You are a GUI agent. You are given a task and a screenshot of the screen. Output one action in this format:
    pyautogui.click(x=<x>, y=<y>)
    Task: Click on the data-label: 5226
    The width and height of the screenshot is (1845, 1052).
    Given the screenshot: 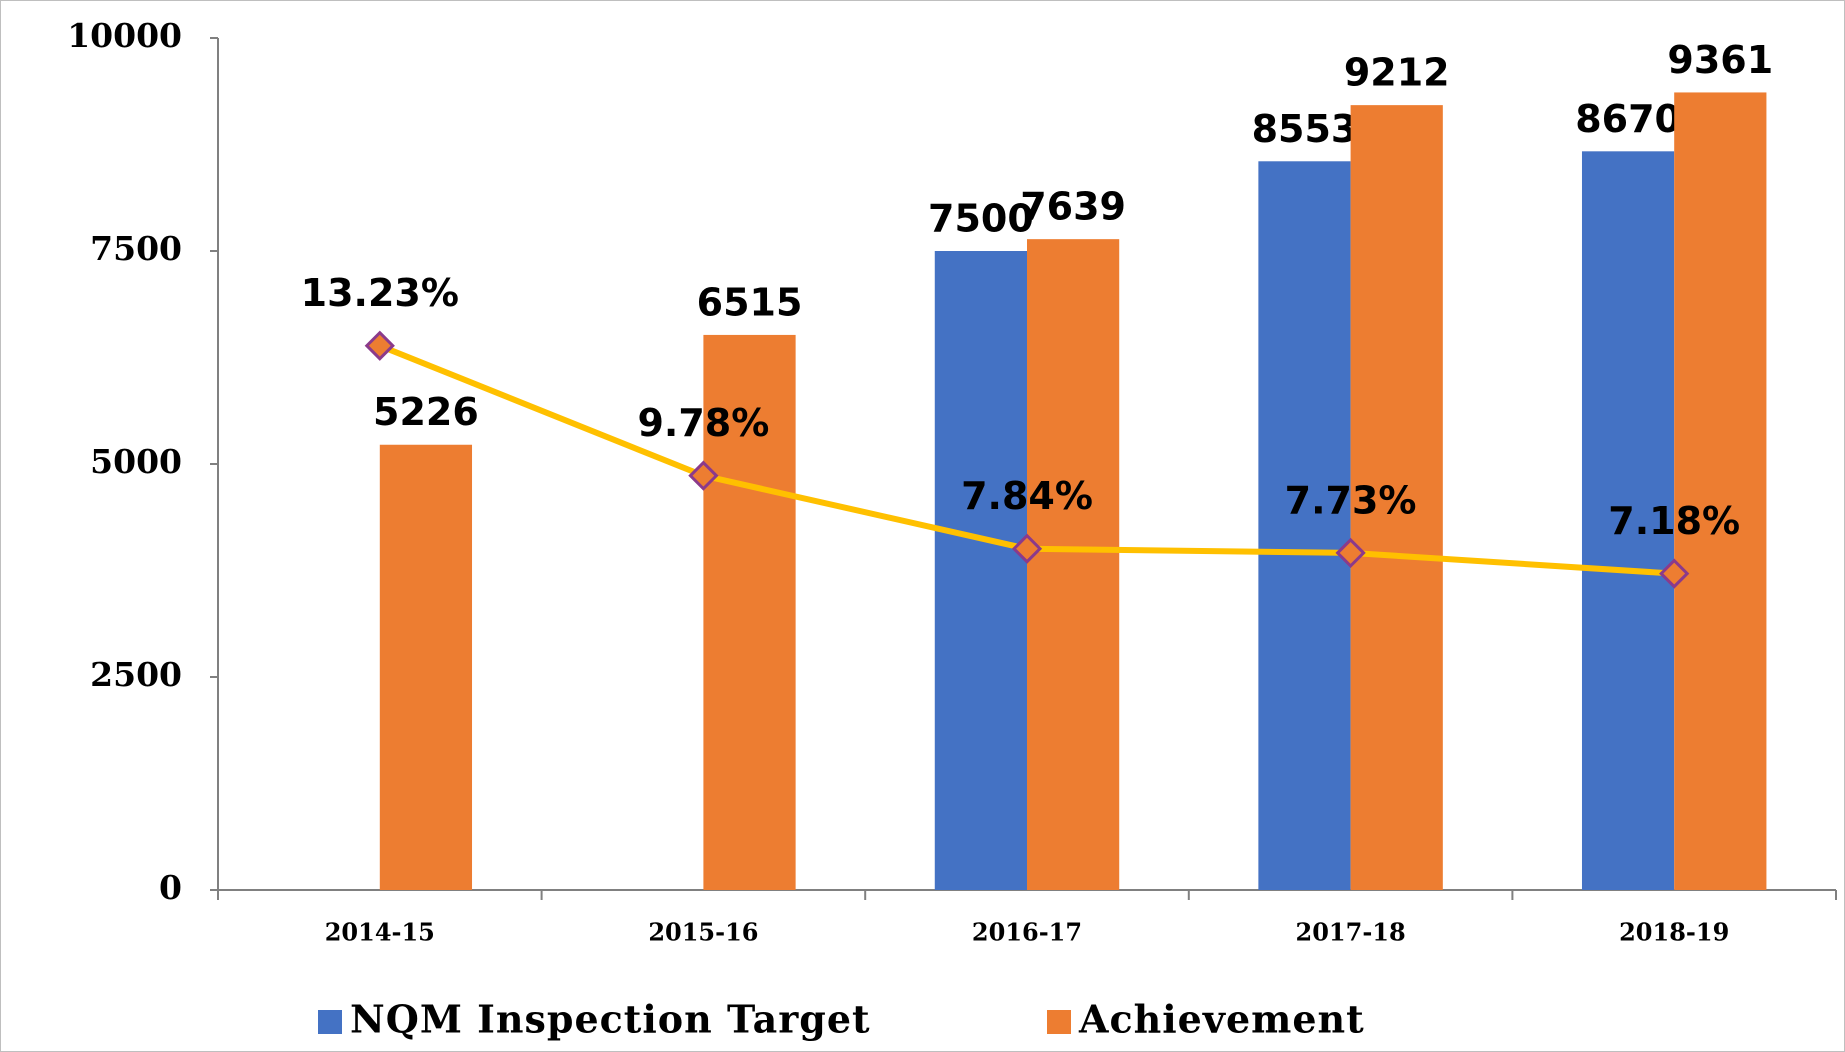 What is the action you would take?
    pyautogui.click(x=426, y=412)
    